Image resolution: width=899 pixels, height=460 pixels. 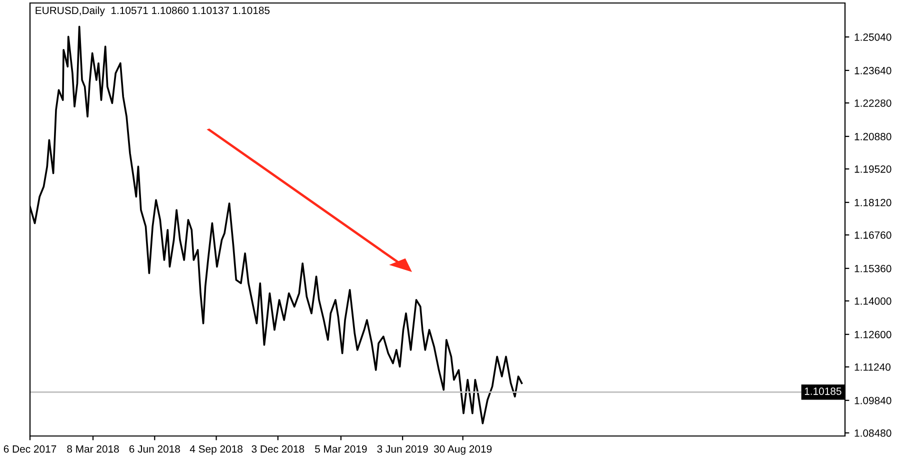 I want to click on y-tick-label: 1.22280, so click(x=873, y=103).